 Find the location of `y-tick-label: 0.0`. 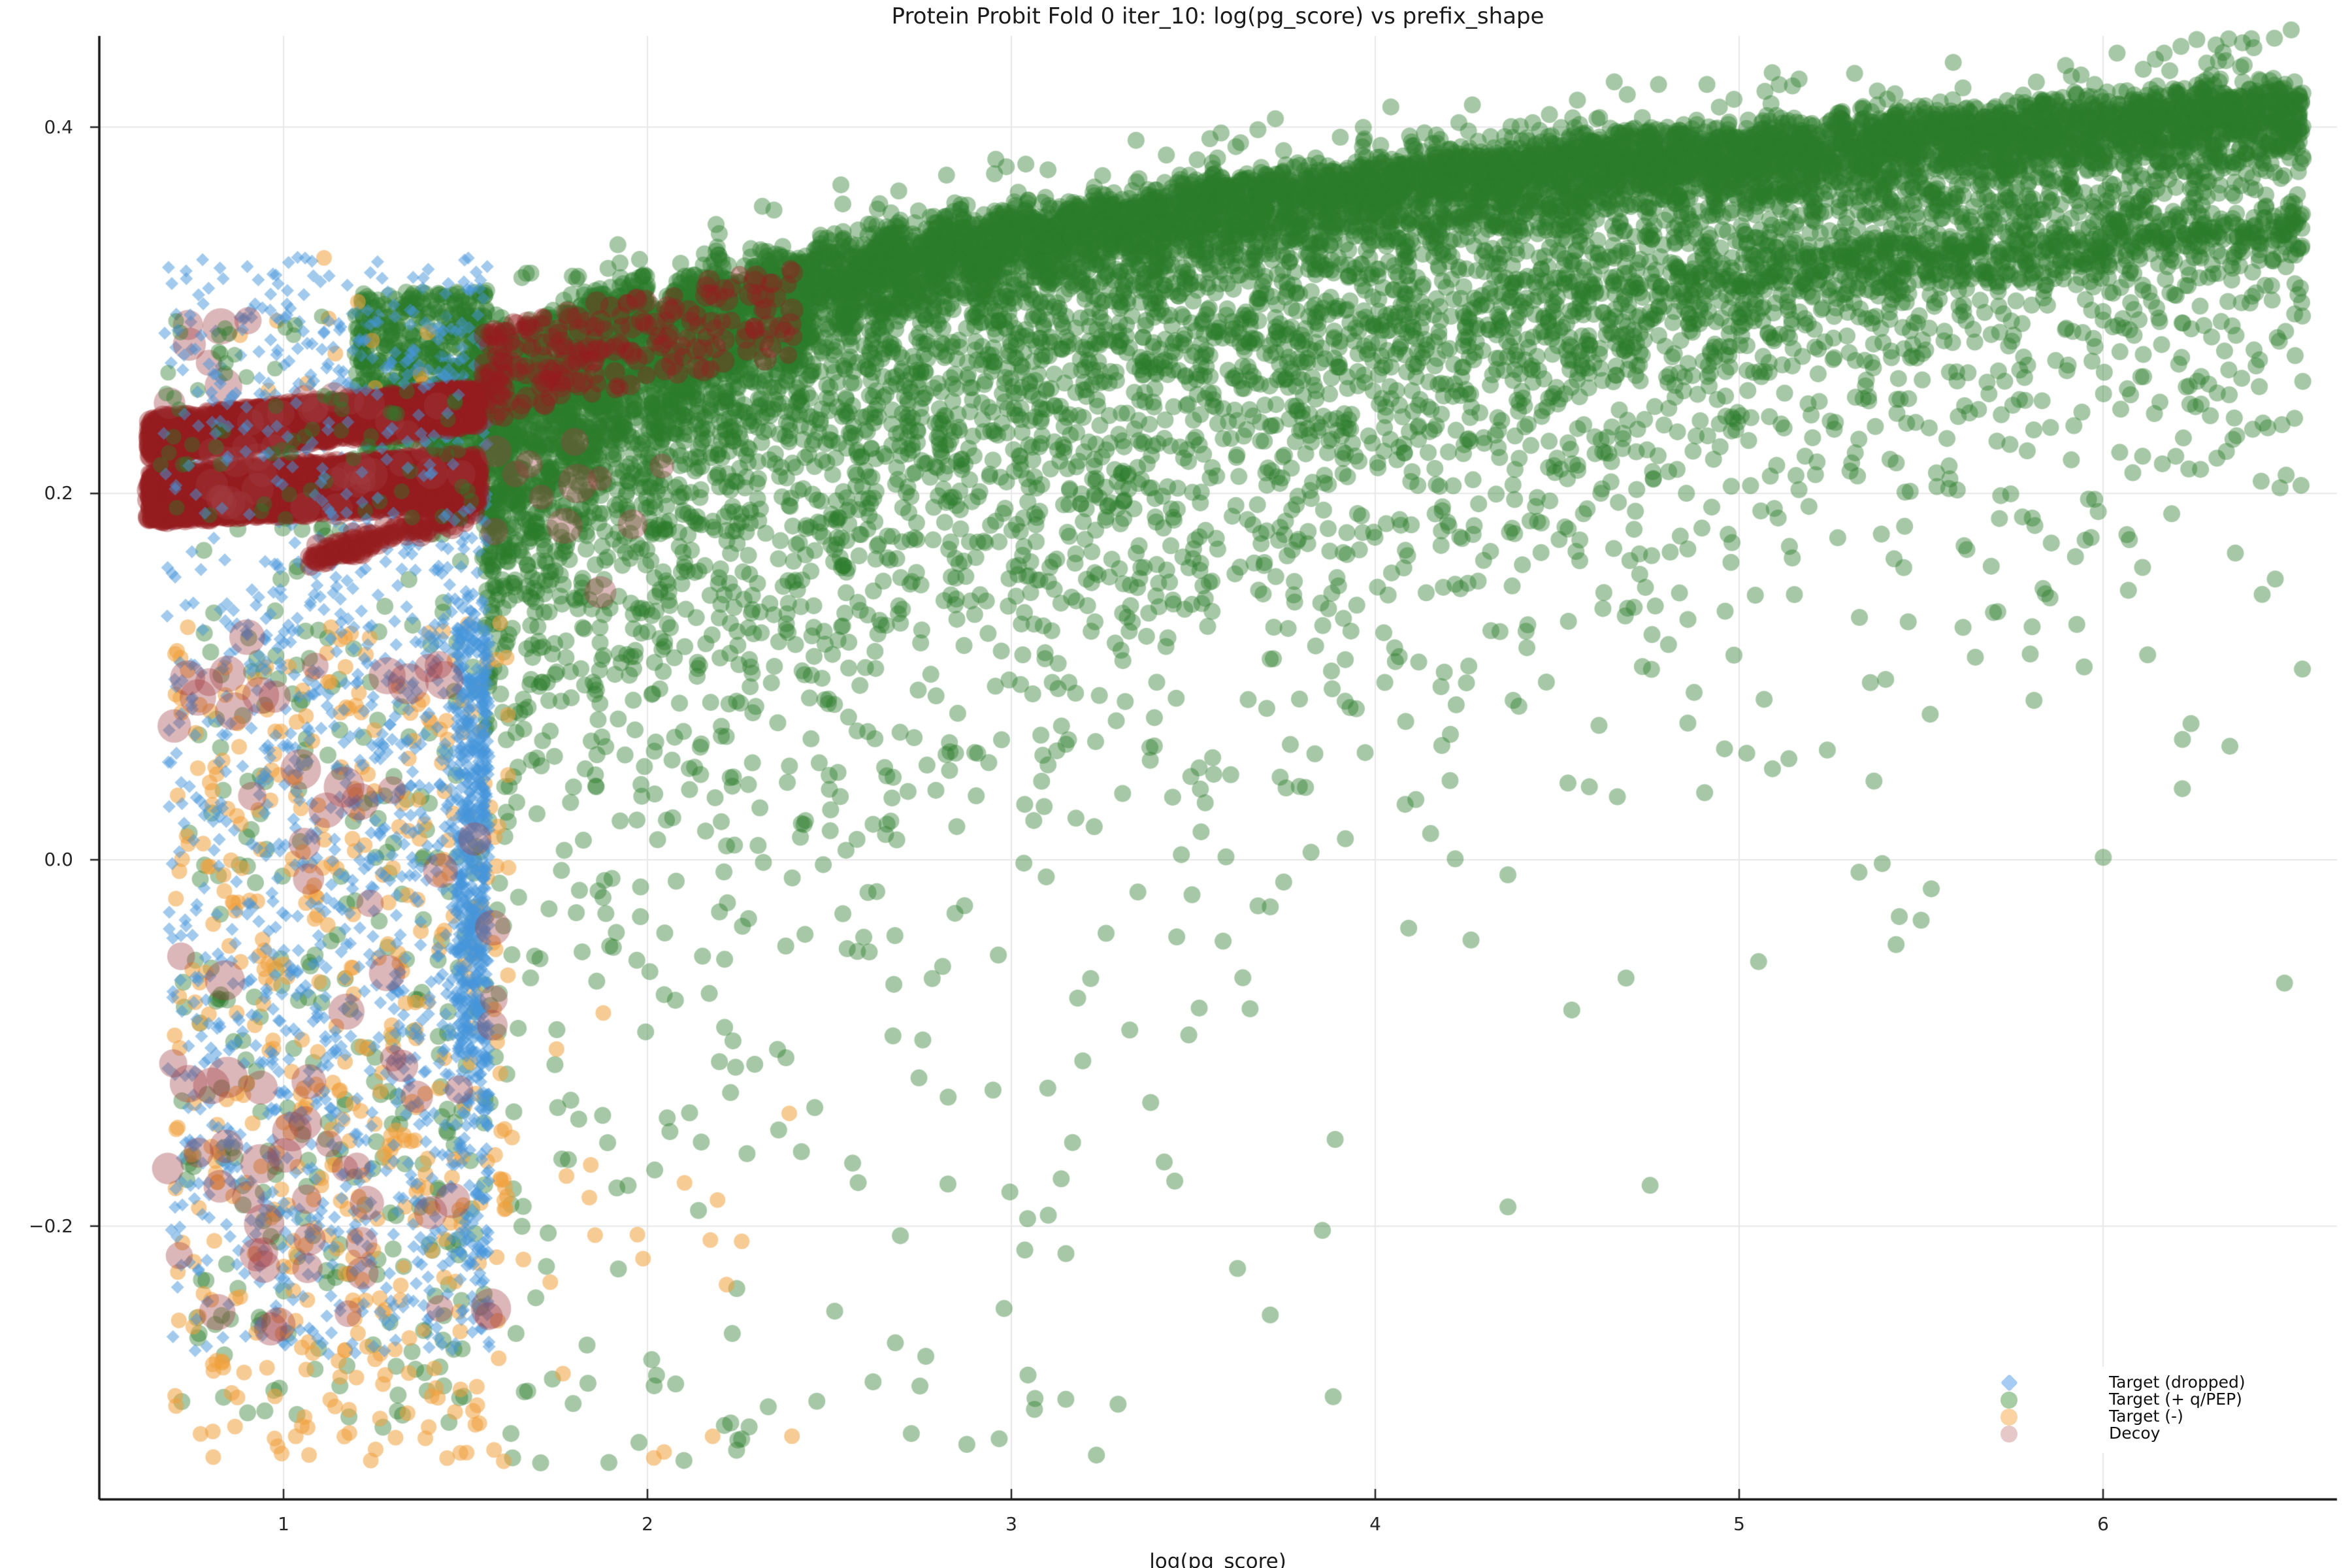

y-tick-label: 0.0 is located at coordinates (58, 859).